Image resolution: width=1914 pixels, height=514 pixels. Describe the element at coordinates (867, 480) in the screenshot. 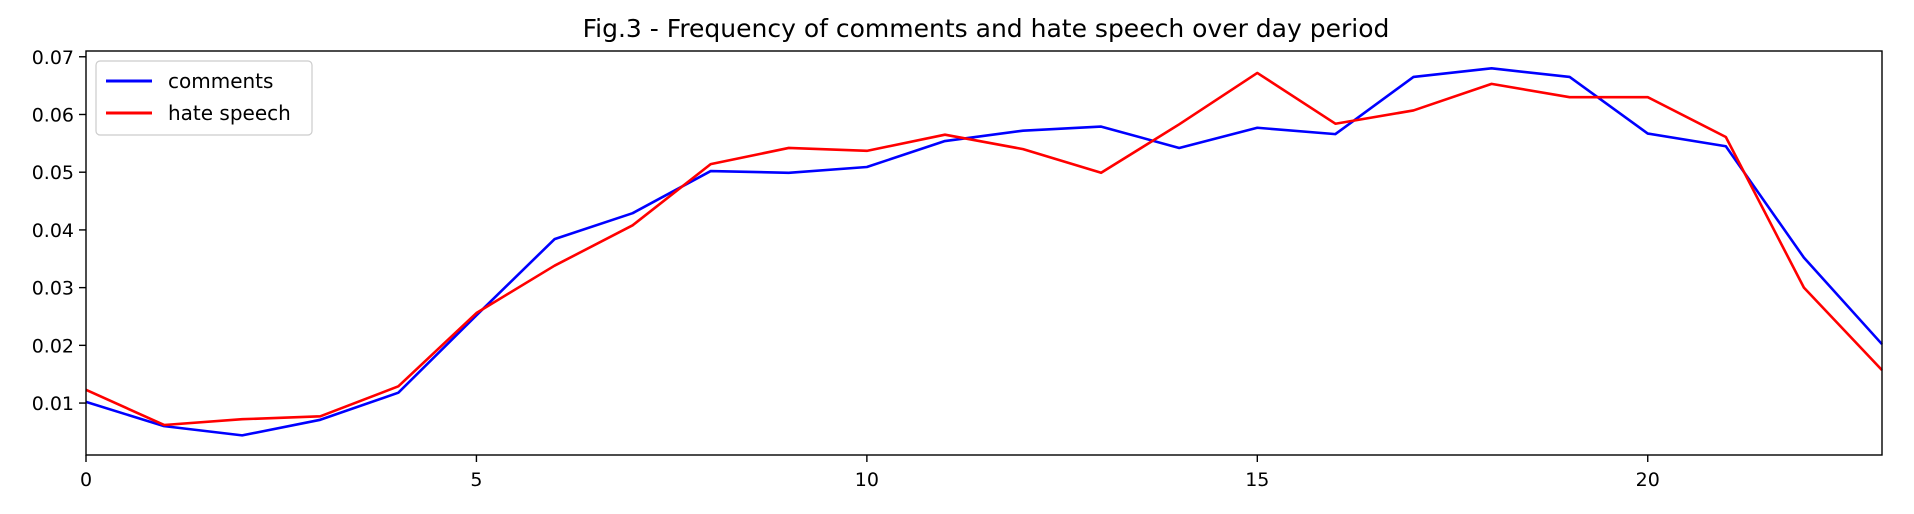

I see `x-tick-label: 10` at that location.